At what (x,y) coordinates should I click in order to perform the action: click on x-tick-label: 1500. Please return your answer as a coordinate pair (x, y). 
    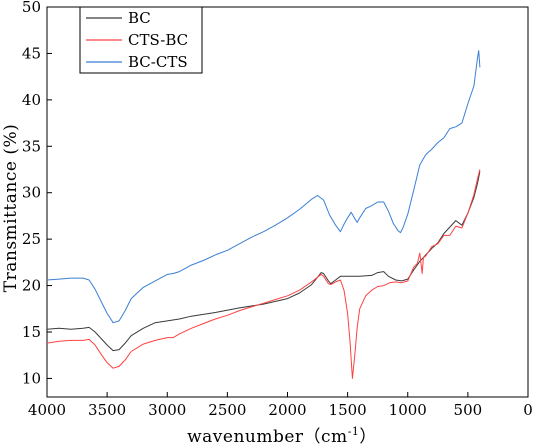
    Looking at the image, I should click on (348, 410).